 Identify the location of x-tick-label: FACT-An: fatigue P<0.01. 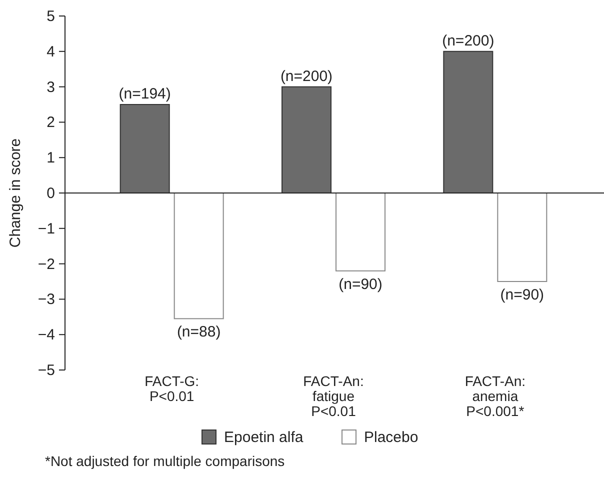
(333, 396).